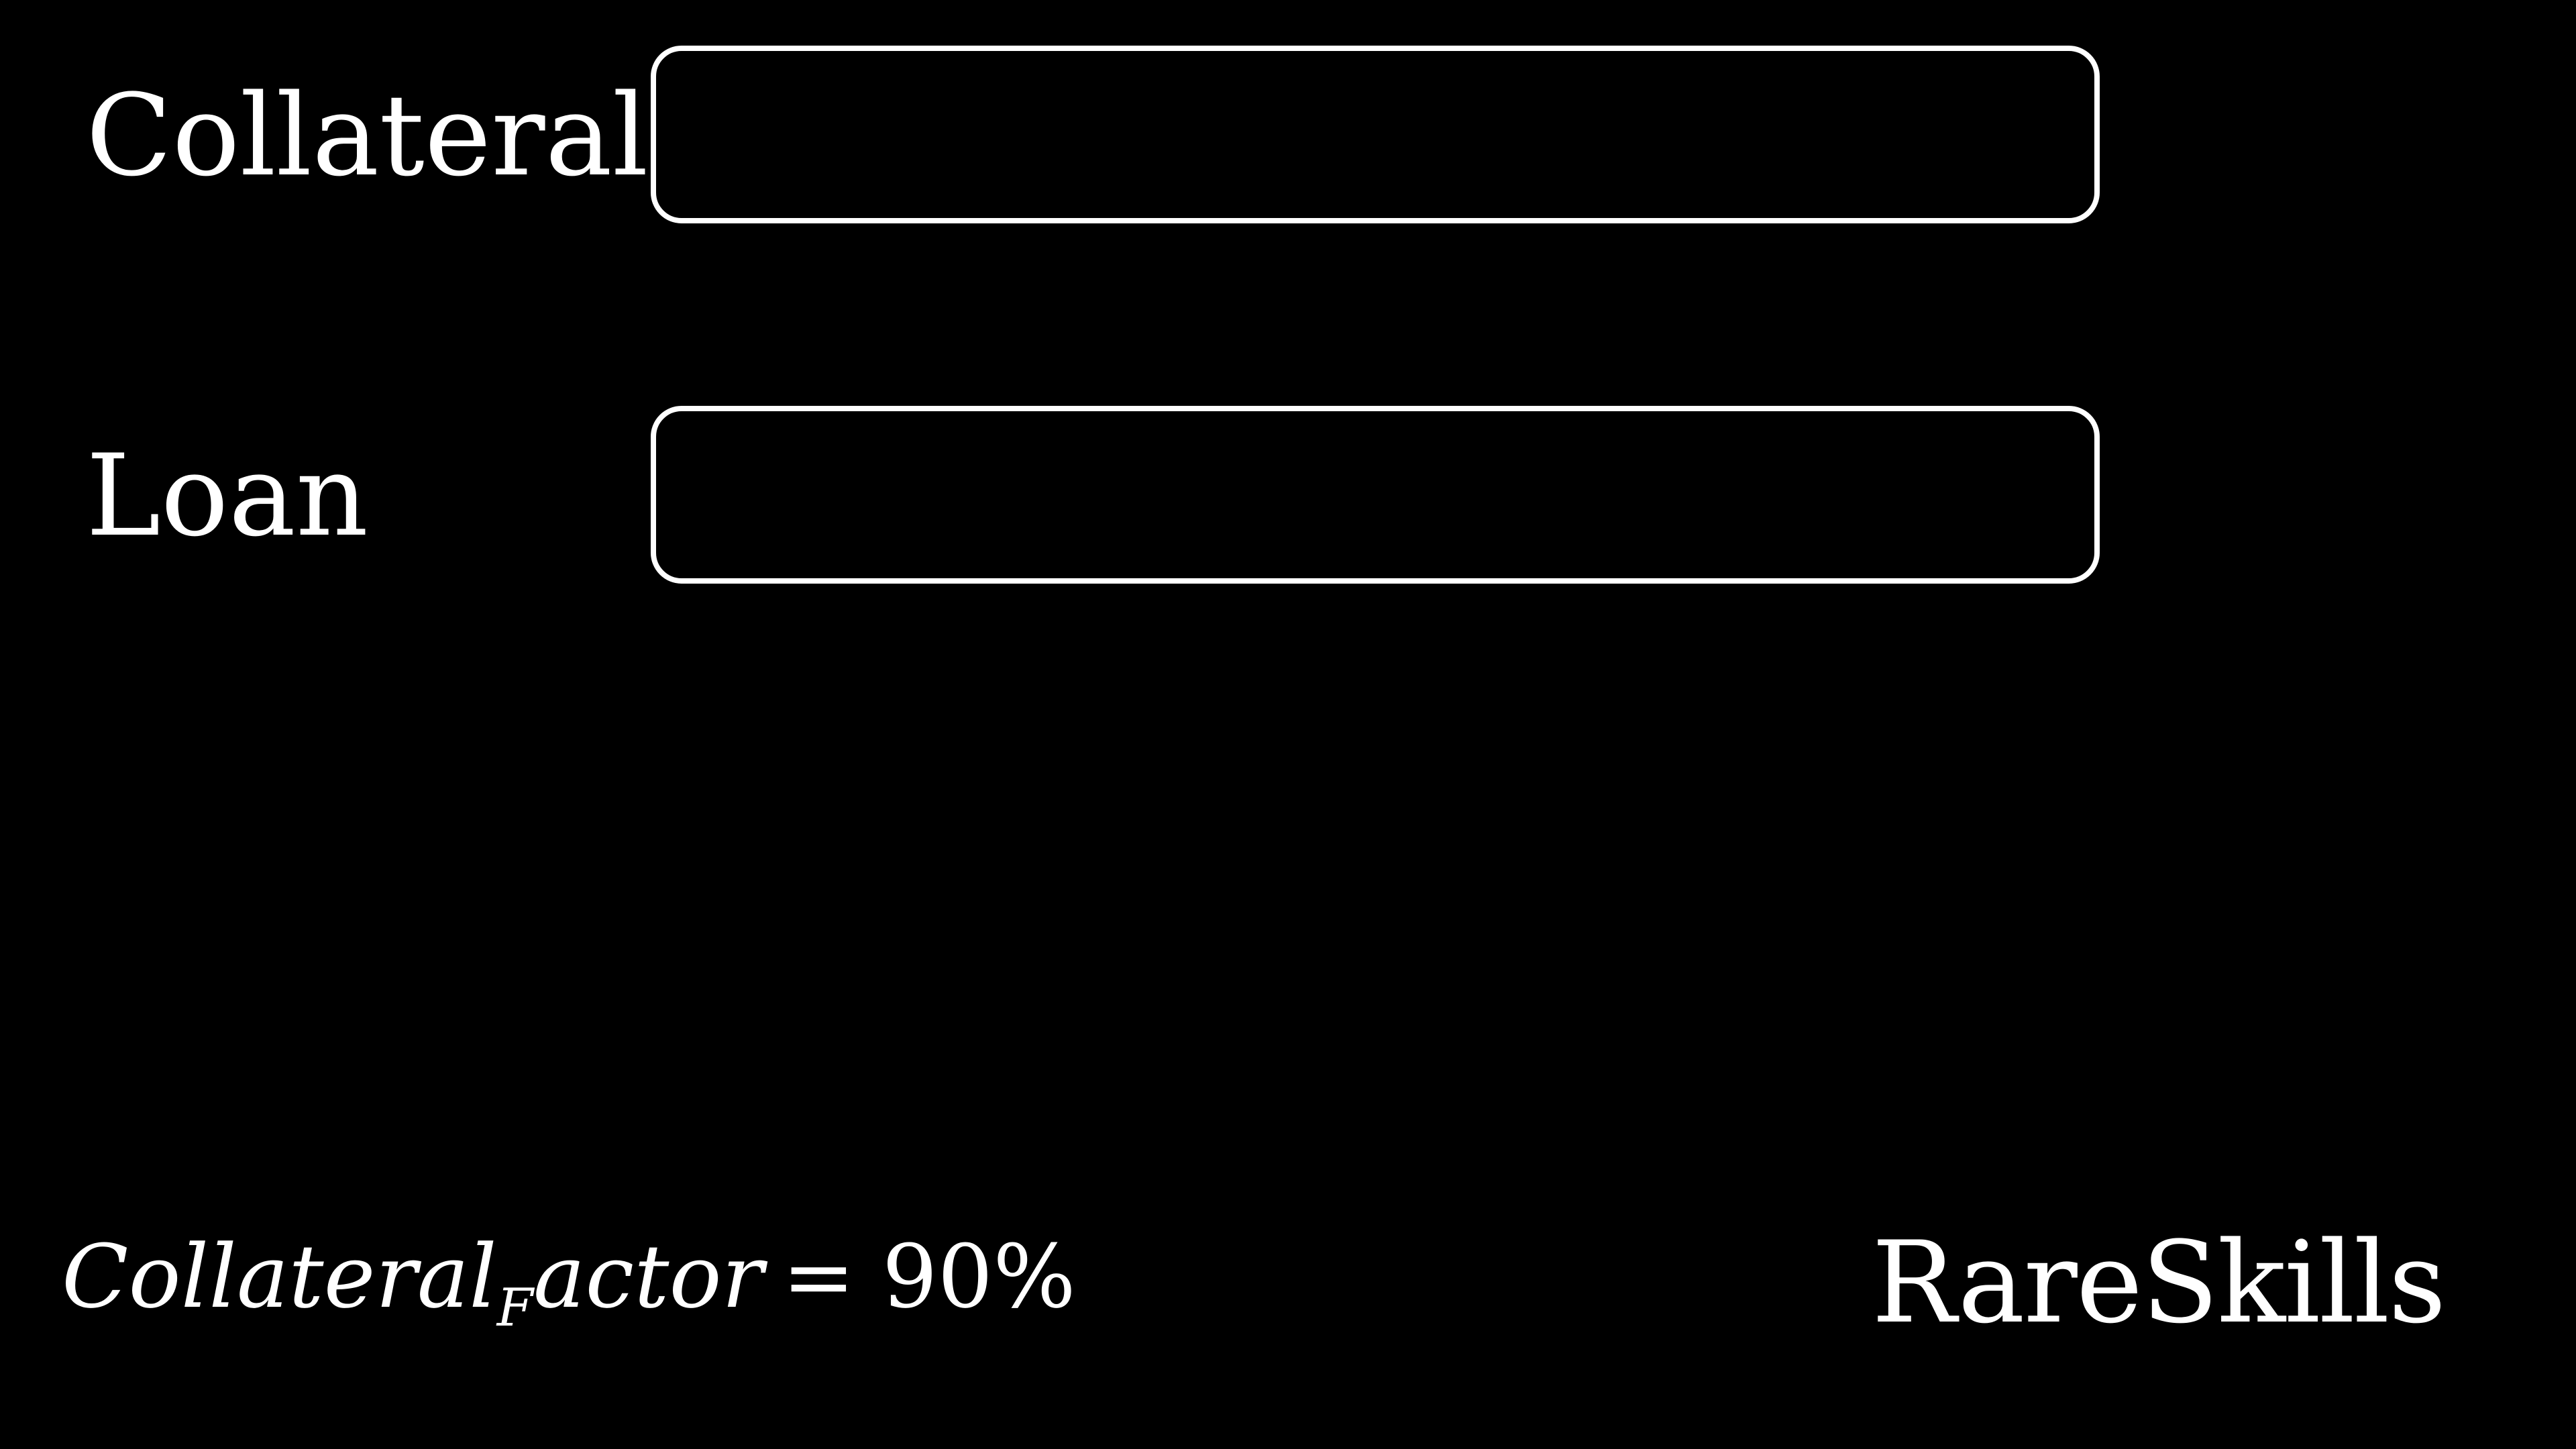  What do you see at coordinates (2159, 1282) in the screenshot?
I see `brand-logo-text: RareSkills` at bounding box center [2159, 1282].